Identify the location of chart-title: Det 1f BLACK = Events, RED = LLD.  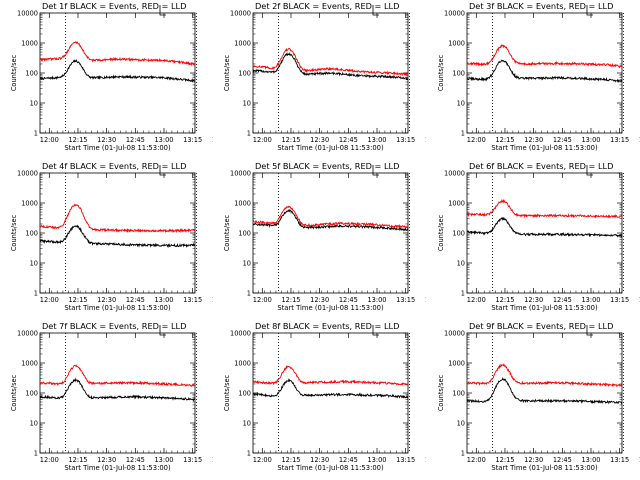
(114, 6).